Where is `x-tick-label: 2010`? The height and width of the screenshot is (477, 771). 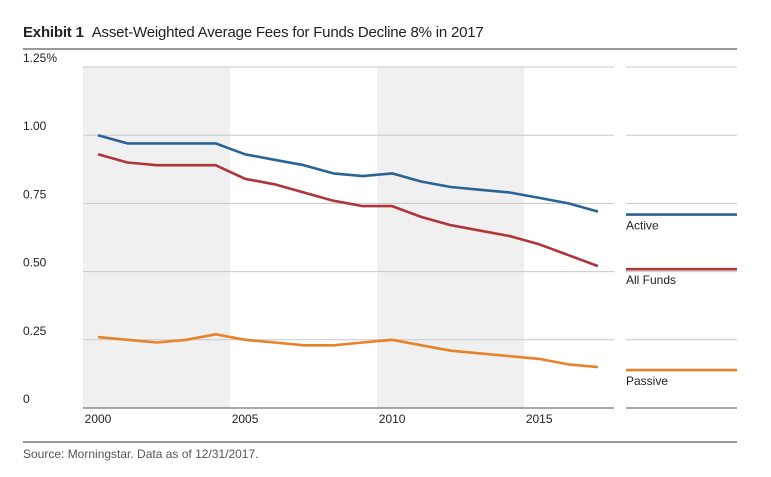 x-tick-label: 2010 is located at coordinates (392, 419).